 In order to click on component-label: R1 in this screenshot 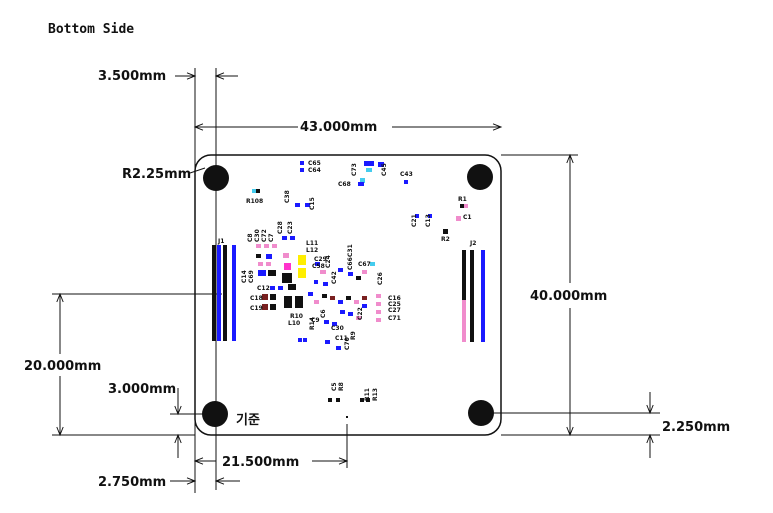, I will do `click(462, 199)`.